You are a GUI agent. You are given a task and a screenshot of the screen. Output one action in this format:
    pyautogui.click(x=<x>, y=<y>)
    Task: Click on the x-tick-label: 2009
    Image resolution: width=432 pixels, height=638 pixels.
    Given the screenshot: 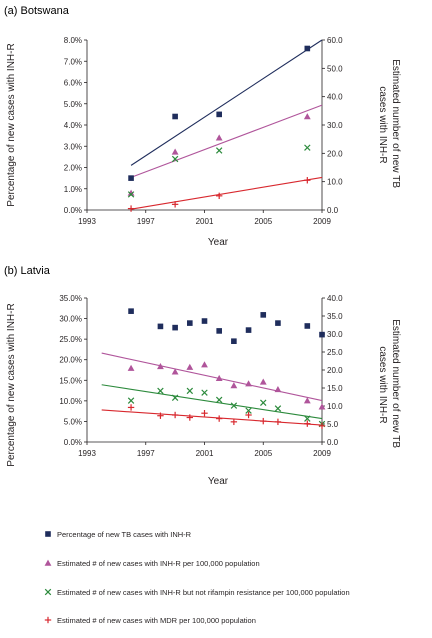 What is the action you would take?
    pyautogui.click(x=322, y=453)
    